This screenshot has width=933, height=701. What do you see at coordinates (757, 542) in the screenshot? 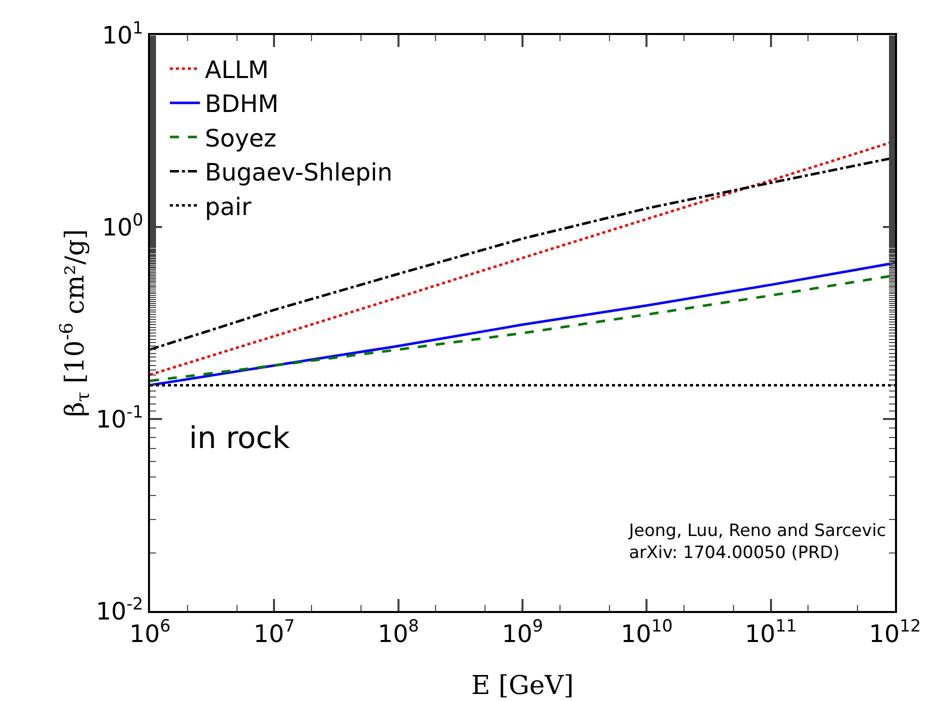
I see `annotation: Jeong, Luu, Reno and Sarcevic arXiv: 1704.00050 (PRD)` at bounding box center [757, 542].